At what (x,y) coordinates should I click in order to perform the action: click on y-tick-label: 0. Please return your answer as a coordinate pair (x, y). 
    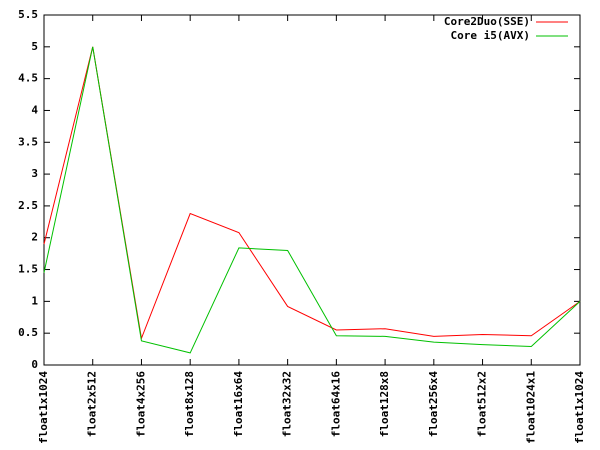
    Looking at the image, I should click on (34, 364).